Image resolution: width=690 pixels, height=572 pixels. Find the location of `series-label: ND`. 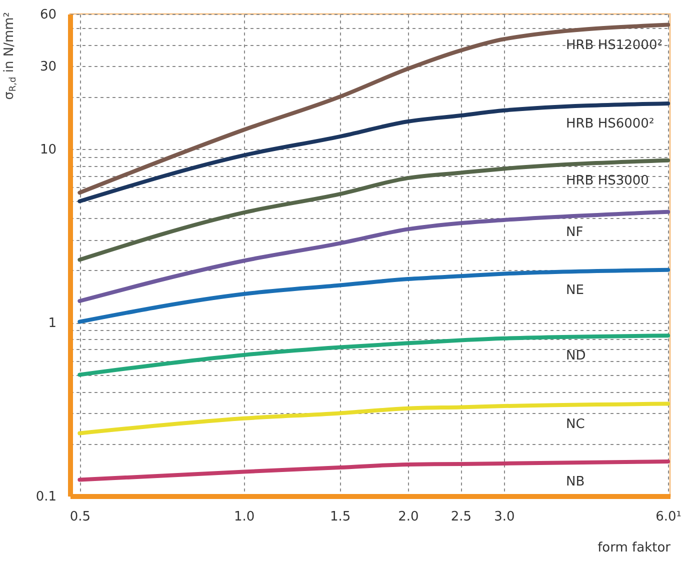

series-label: ND is located at coordinates (576, 356).